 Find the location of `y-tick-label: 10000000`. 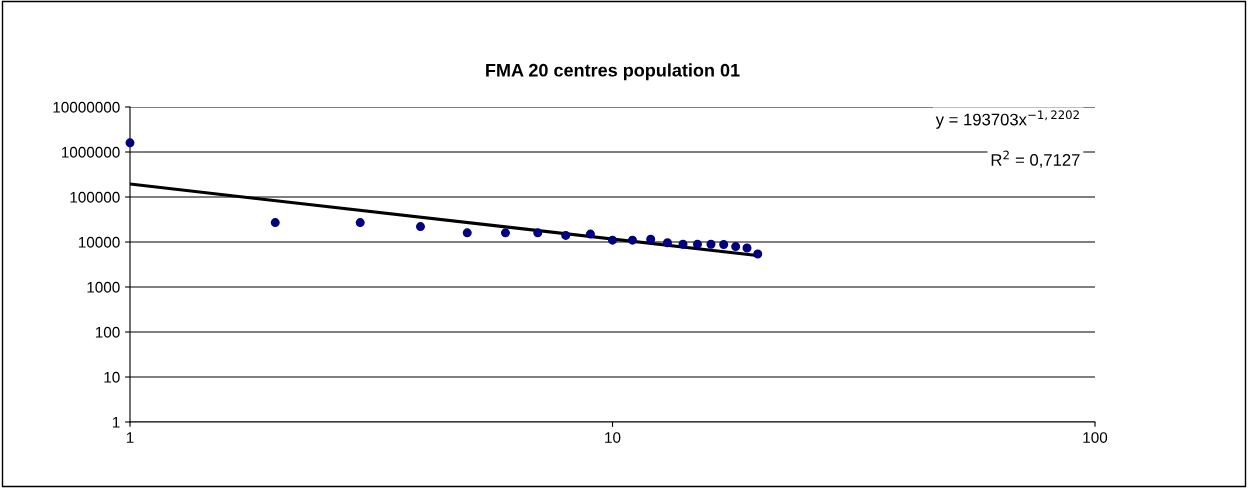

y-tick-label: 10000000 is located at coordinates (86, 107).